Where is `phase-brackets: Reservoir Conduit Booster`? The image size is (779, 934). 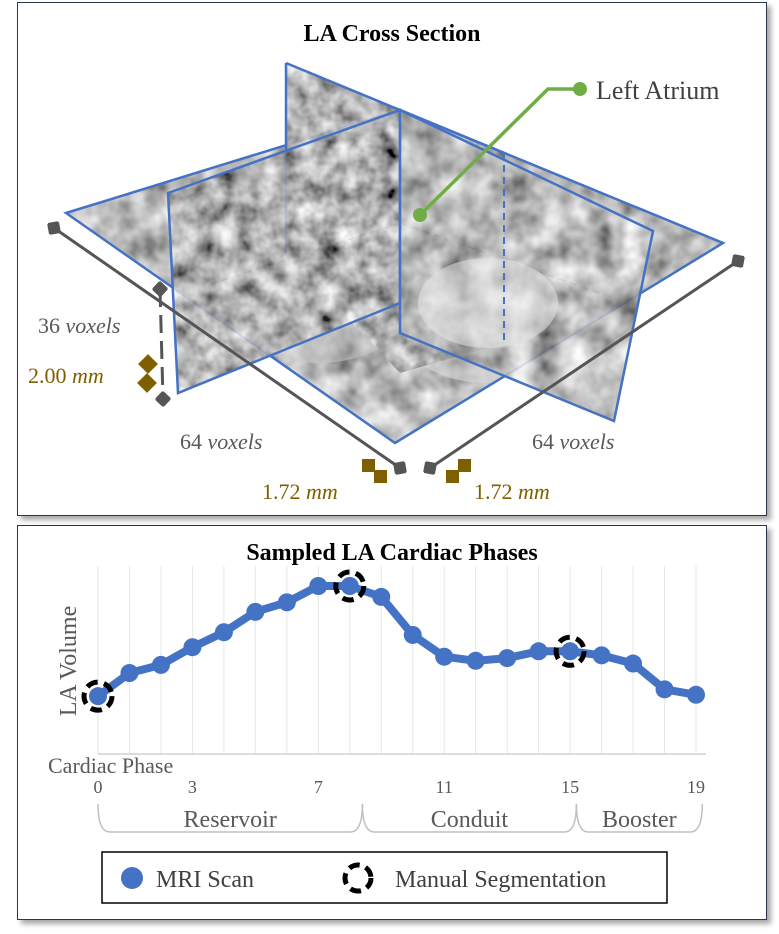
phase-brackets: Reservoir Conduit Booster is located at coordinates (400, 818).